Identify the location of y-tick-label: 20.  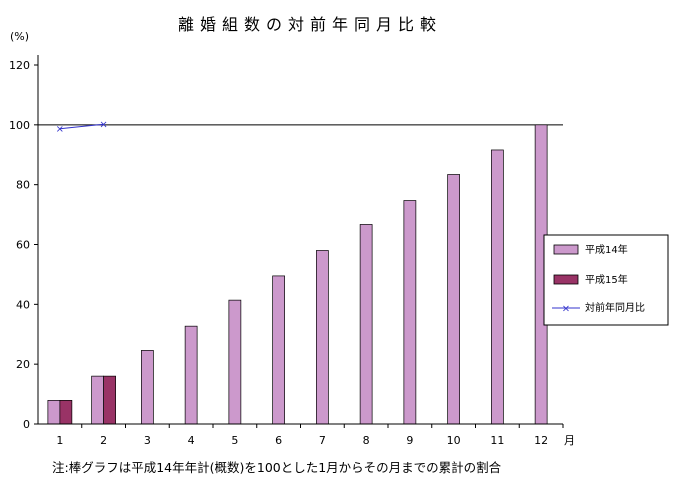
(23, 364).